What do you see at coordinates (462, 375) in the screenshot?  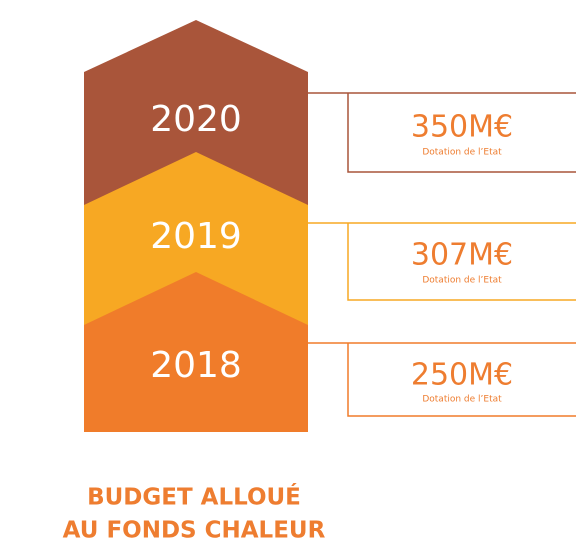 I see `amount: 250M€` at bounding box center [462, 375].